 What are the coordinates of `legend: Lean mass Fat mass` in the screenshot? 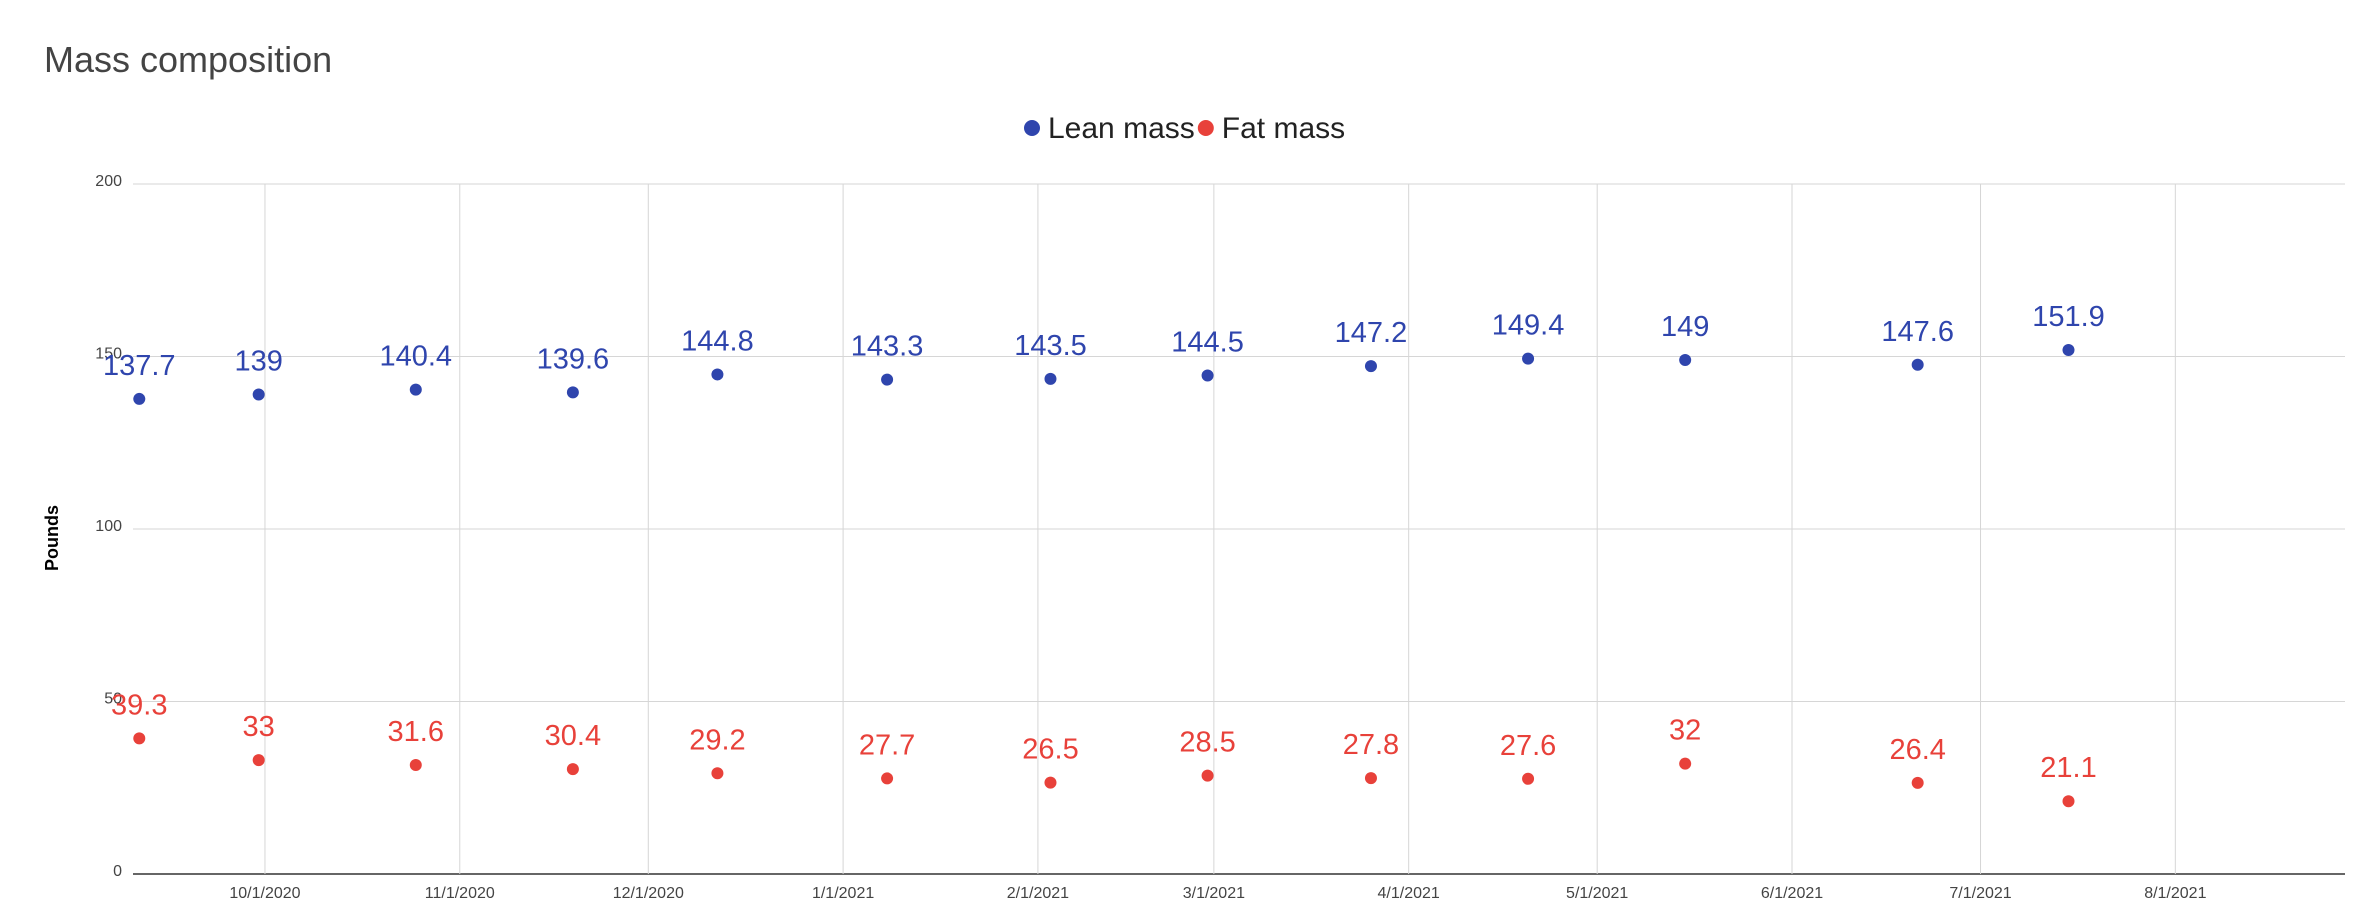 It's located at (1184, 128).